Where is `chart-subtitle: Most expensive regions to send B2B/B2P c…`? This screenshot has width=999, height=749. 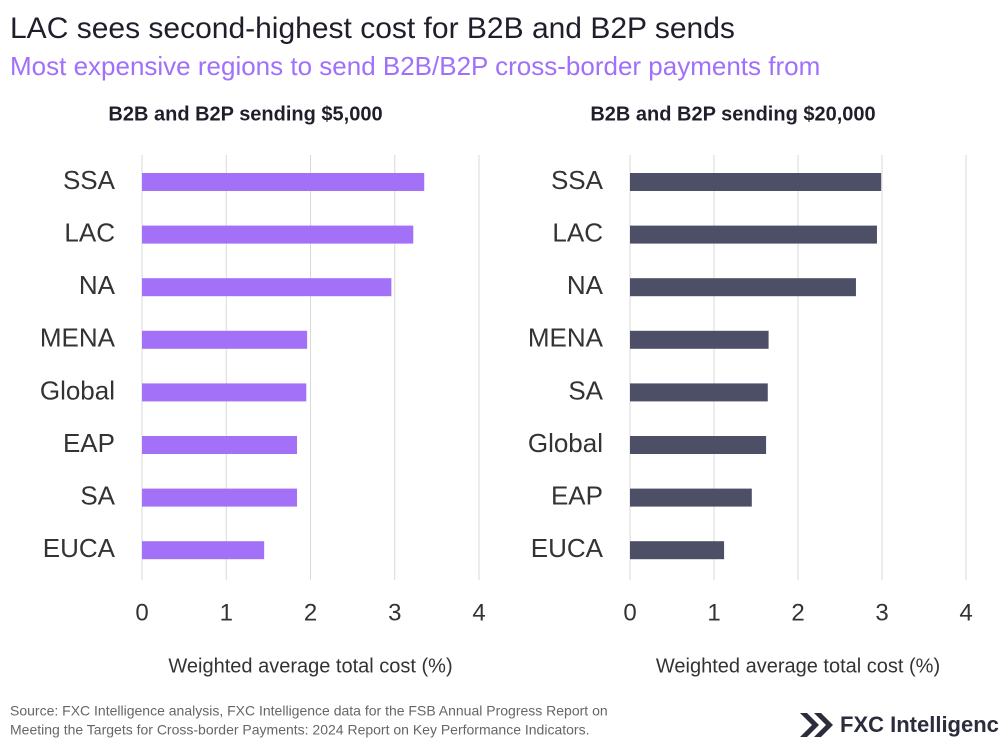
chart-subtitle: Most expensive regions to send B2B/B2P c… is located at coordinates (415, 66).